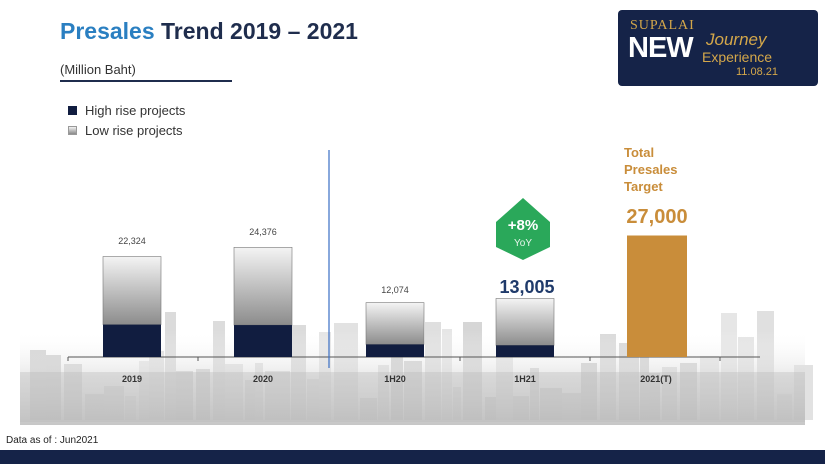 The width and height of the screenshot is (825, 464). What do you see at coordinates (132, 241) in the screenshot?
I see `data-label: 22,324` at bounding box center [132, 241].